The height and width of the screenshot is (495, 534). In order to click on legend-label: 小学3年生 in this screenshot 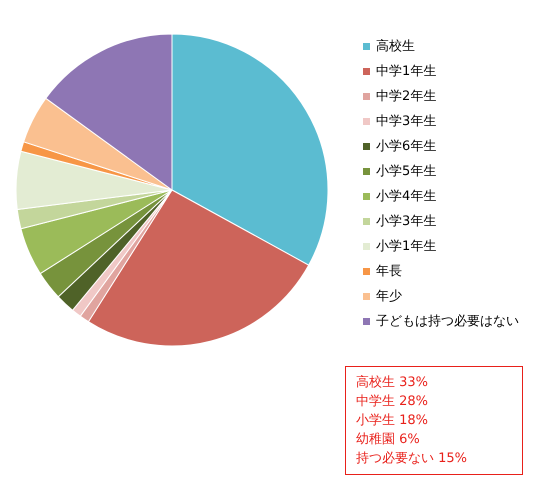, I will do `click(406, 221)`.